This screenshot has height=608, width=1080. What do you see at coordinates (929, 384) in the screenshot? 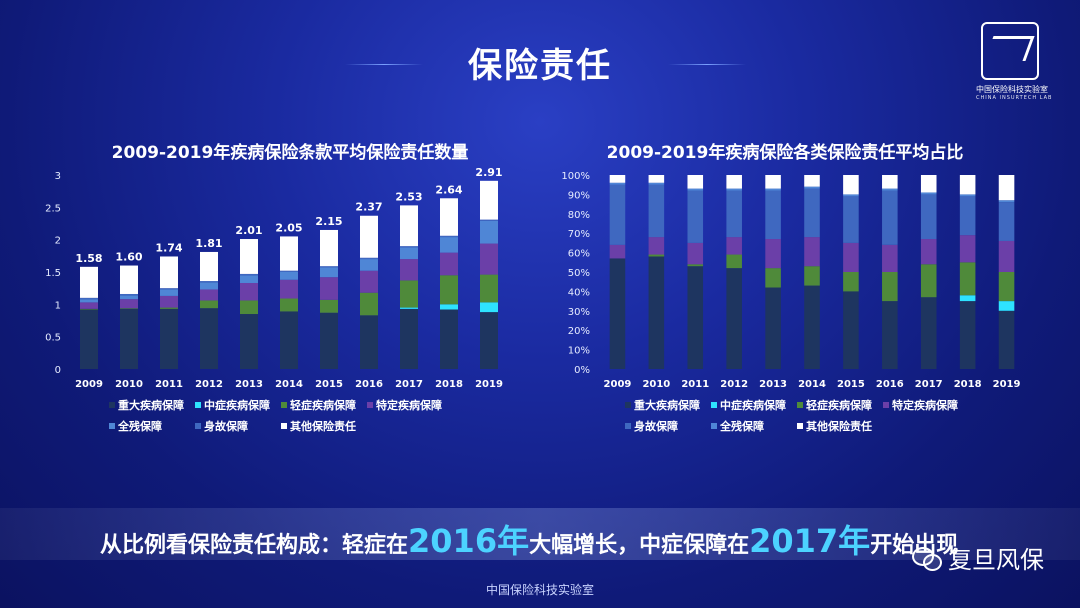
I see `x-tick-label: 2017` at bounding box center [929, 384].